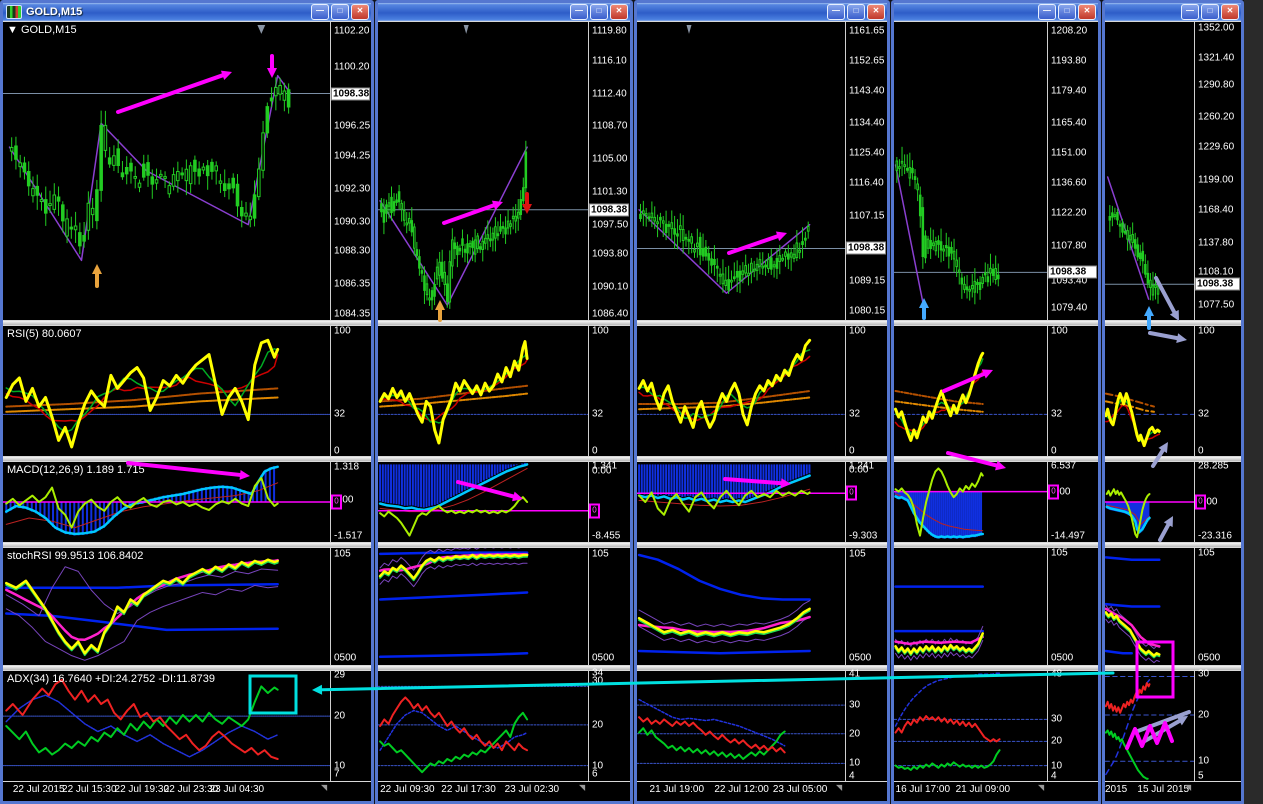  Describe the element at coordinates (167, 171) in the screenshot. I see `price-chart-area: ▼ GOLD,M15` at that location.